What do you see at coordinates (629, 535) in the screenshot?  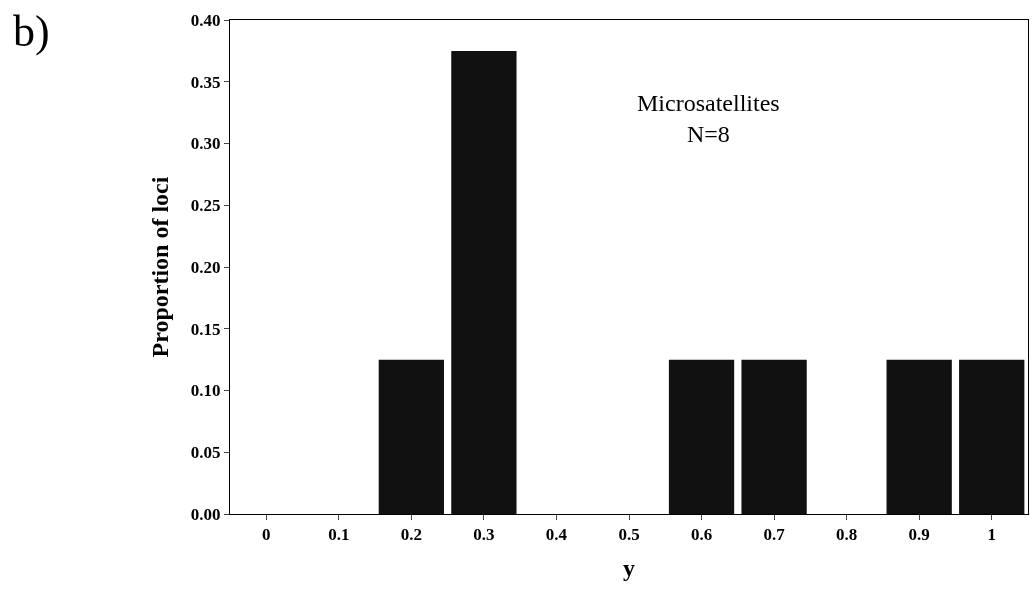 I see `x-tick-label: 0.5` at bounding box center [629, 535].